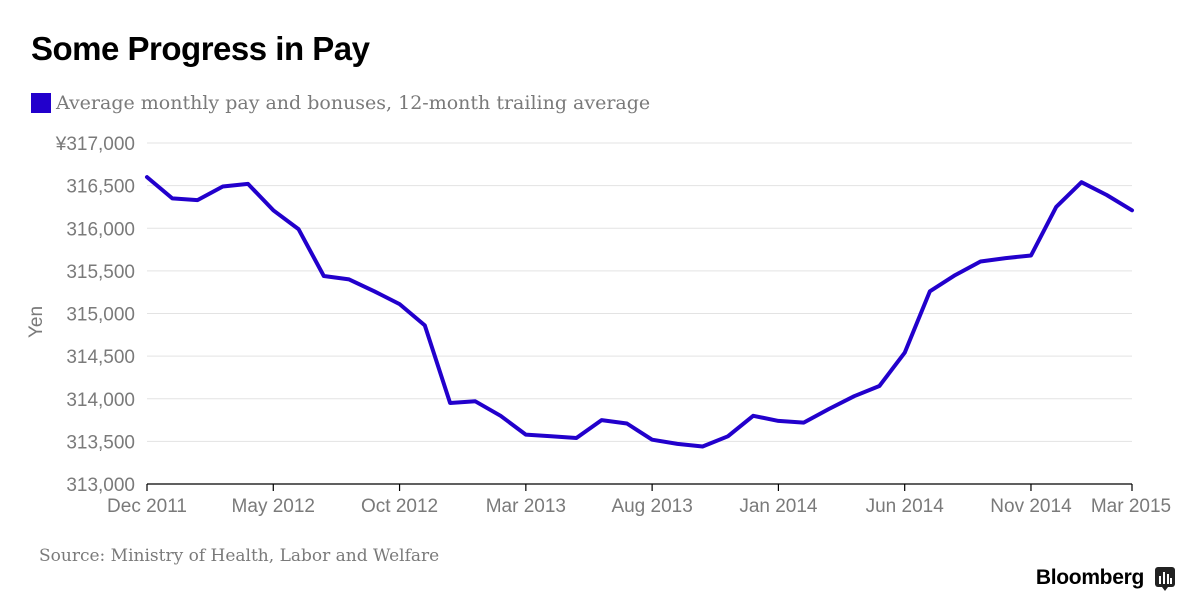 This screenshot has width=1200, height=616. I want to click on y-tick-label: 315,500, so click(100, 272).